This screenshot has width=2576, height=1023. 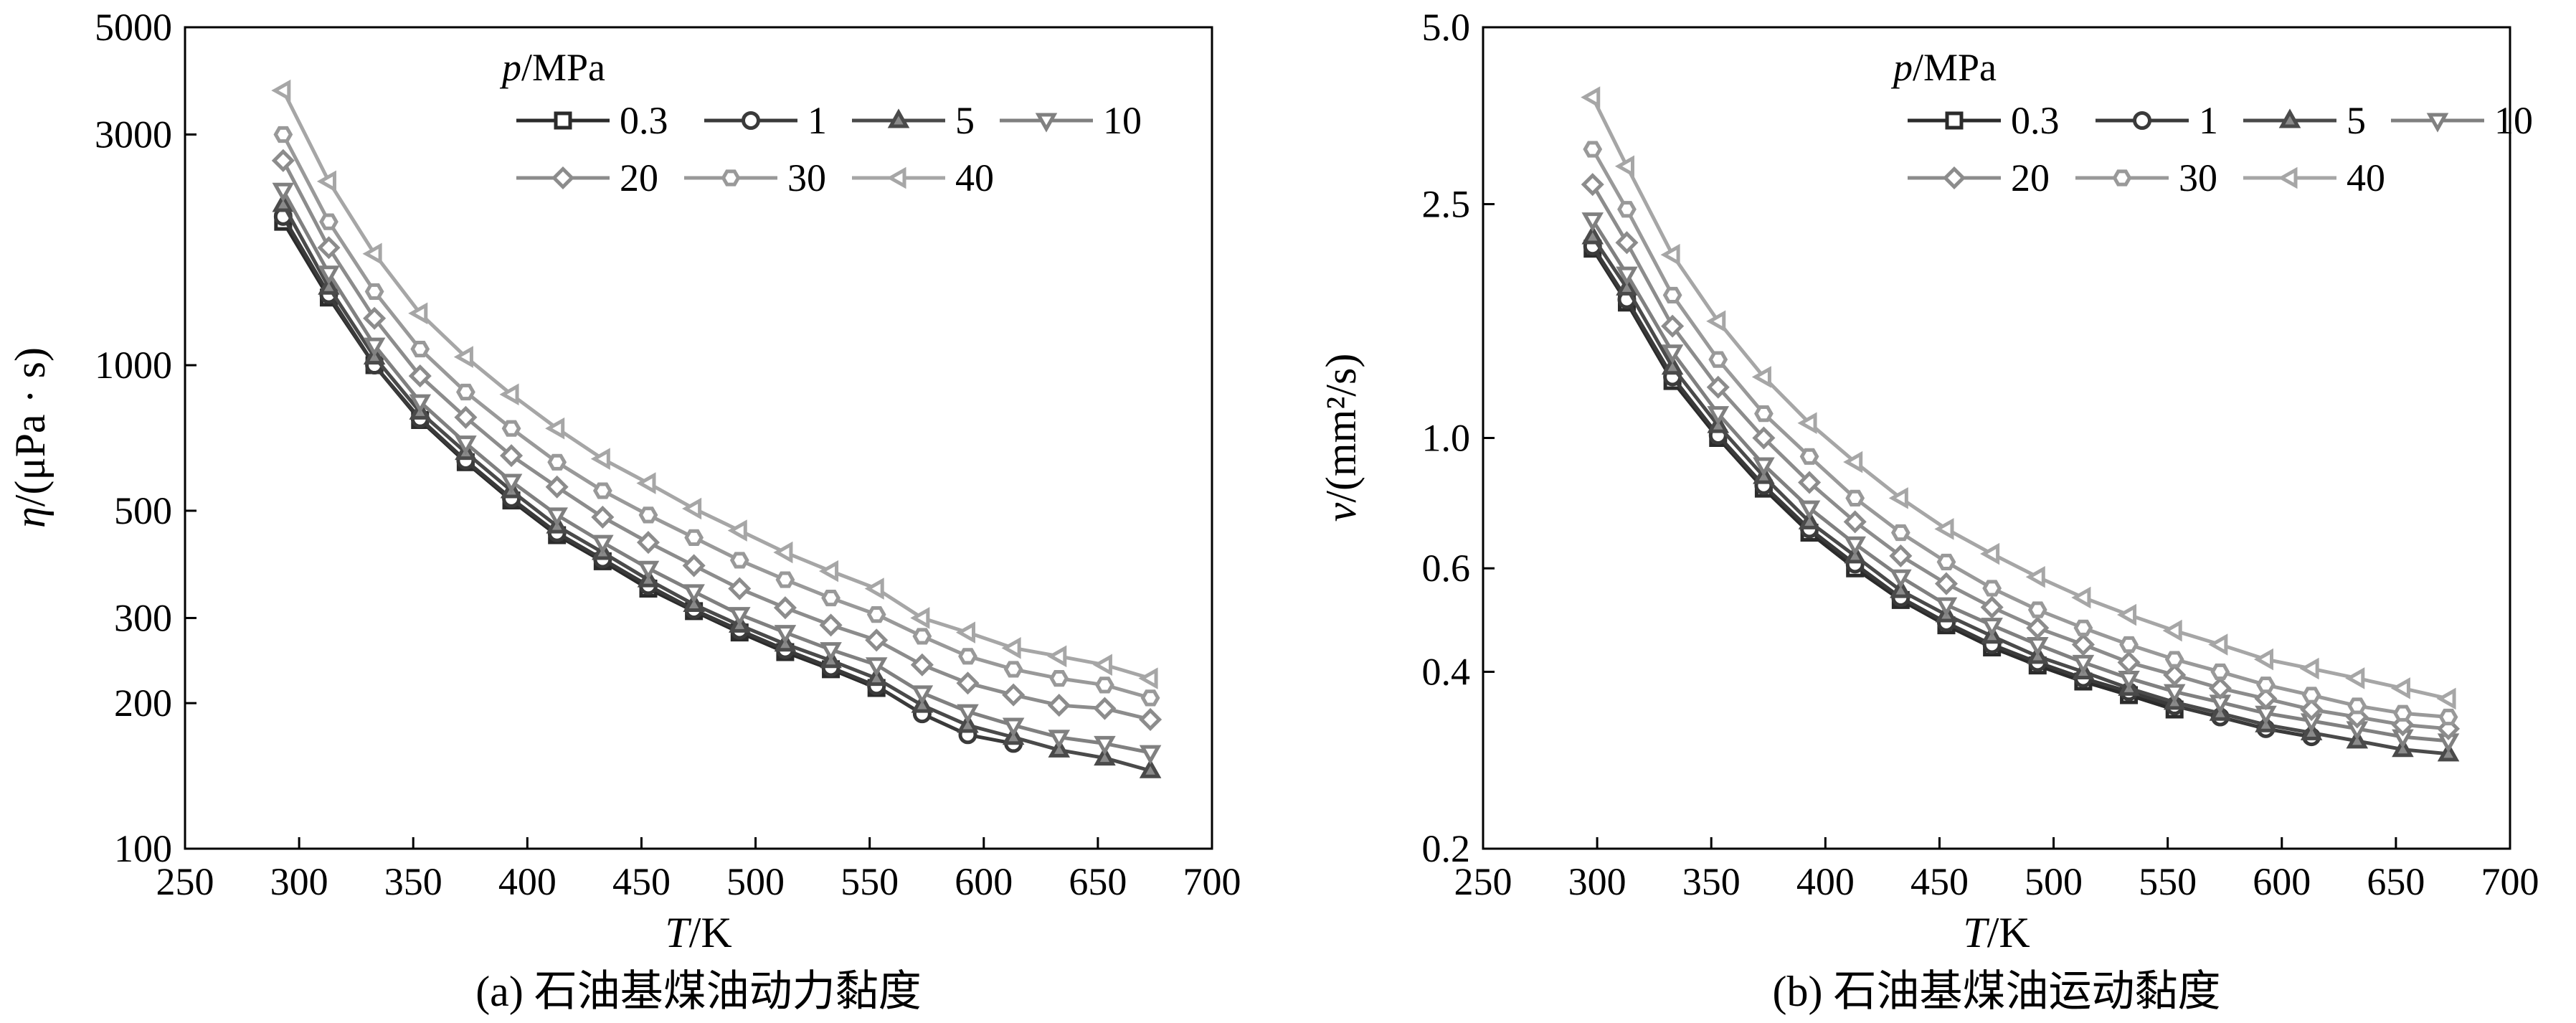 I want to click on x-tick-label: 300, so click(x=299, y=881).